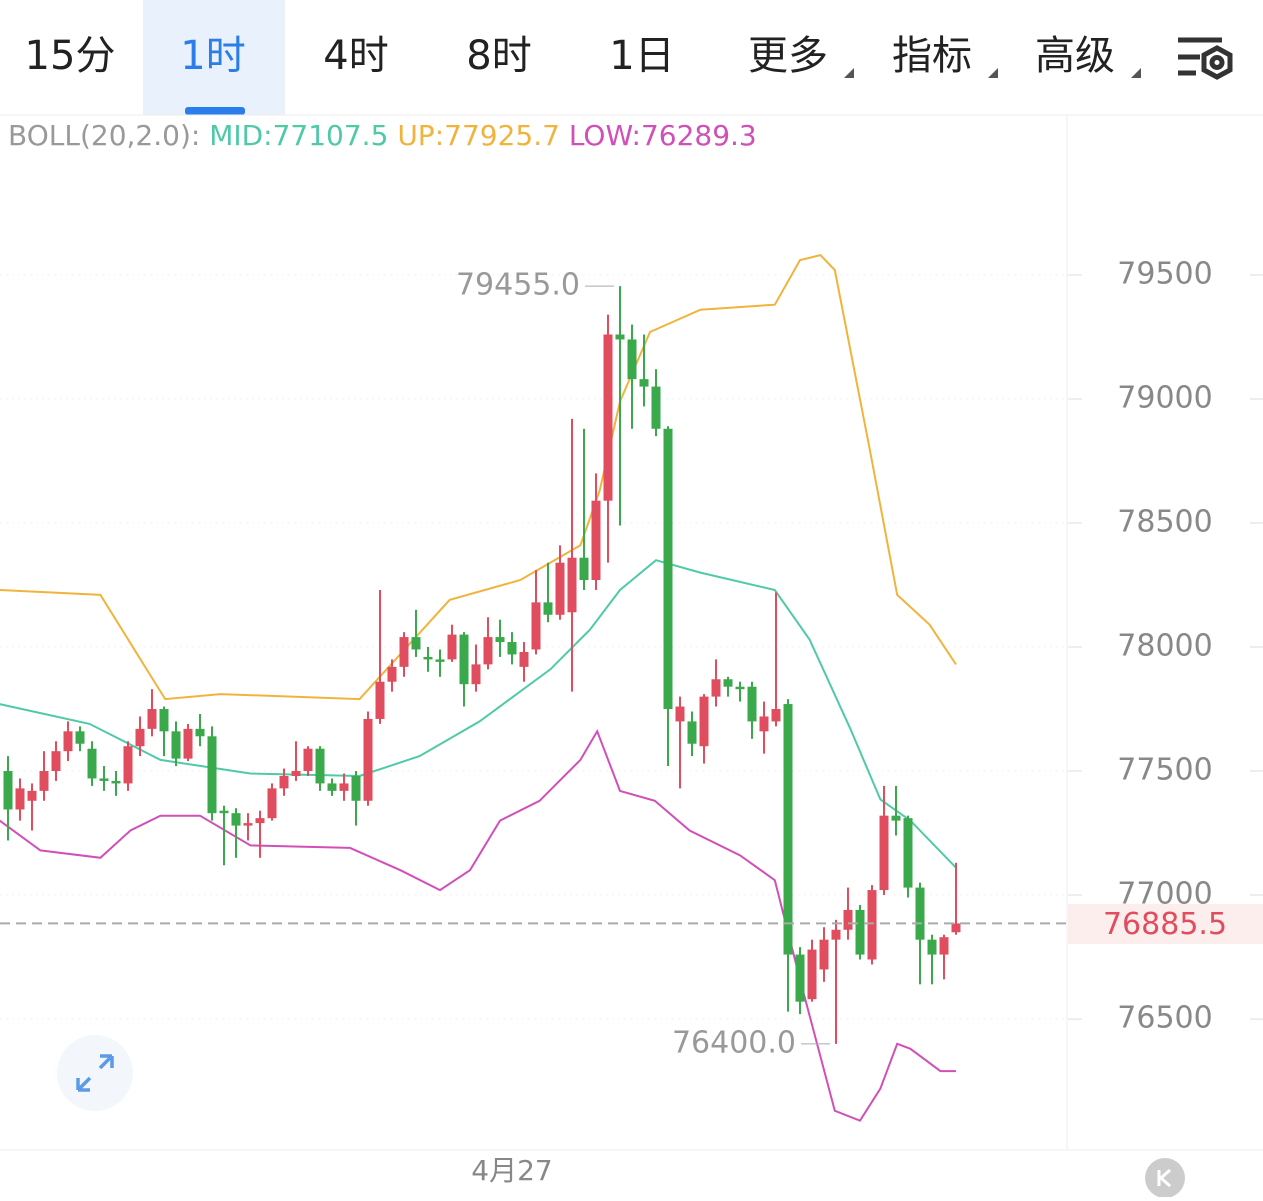 This screenshot has width=1263, height=1201. What do you see at coordinates (1075, 56) in the screenshot?
I see `tab: 高级` at bounding box center [1075, 56].